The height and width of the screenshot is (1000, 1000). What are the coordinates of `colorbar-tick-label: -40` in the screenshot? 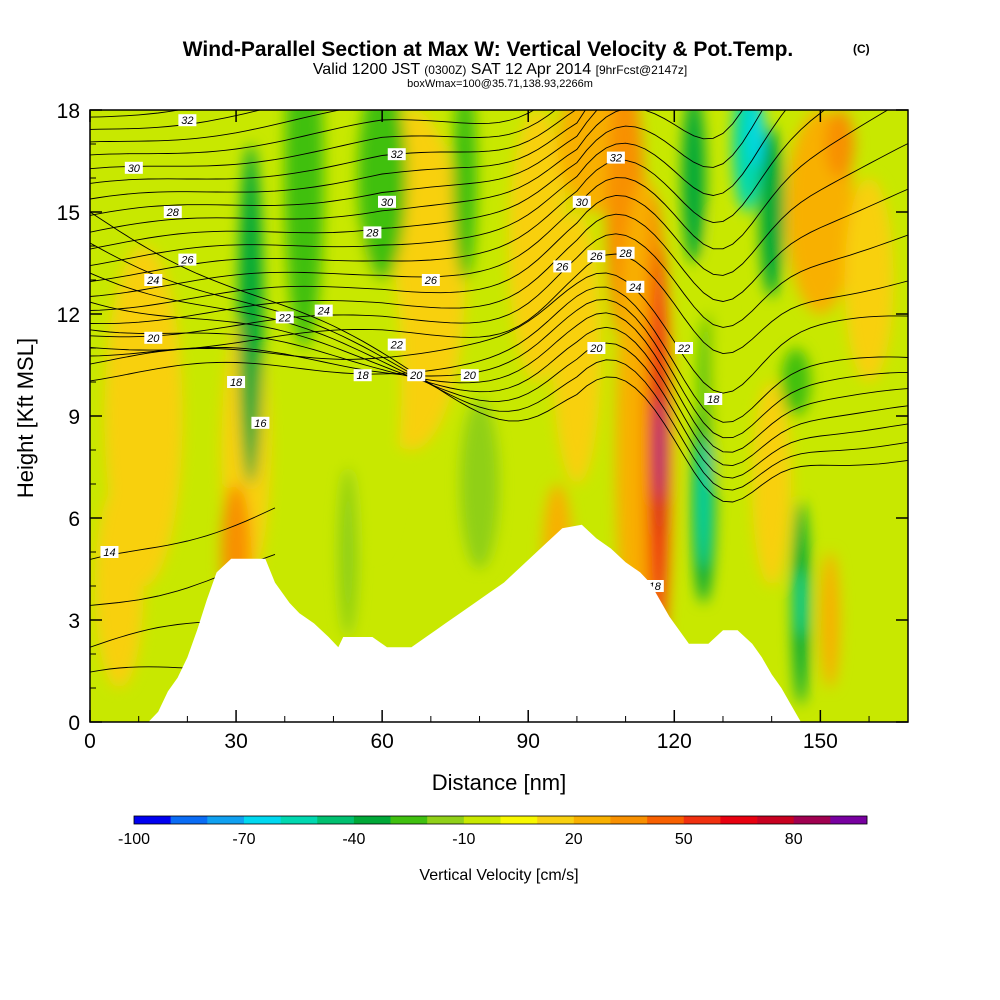 It's located at (353, 839).